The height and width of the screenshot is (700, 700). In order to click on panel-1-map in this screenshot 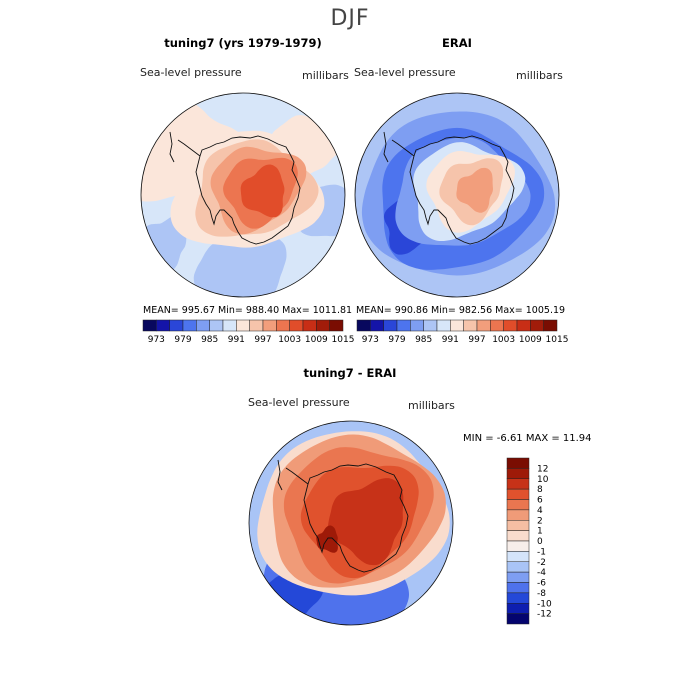, I will do `click(243, 195)`.